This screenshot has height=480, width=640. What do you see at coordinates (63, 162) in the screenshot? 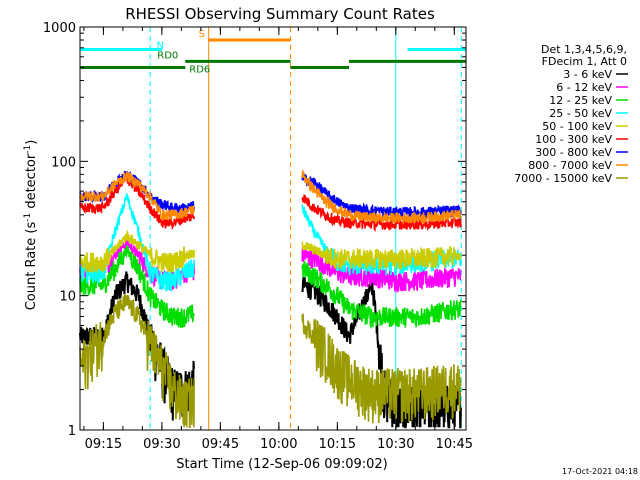
I see `y-tick-label-2: 100` at bounding box center [63, 162].